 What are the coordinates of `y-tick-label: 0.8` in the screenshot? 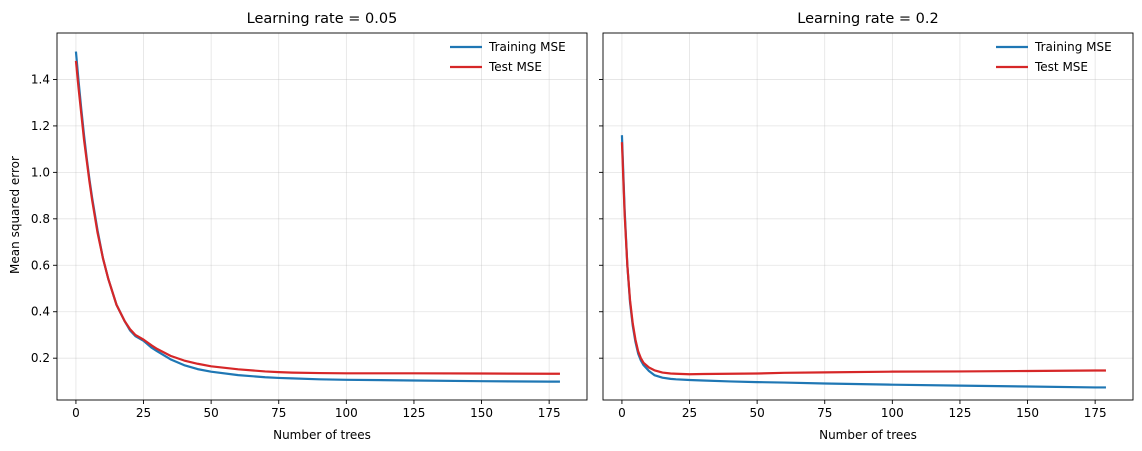 It's located at (40, 219).